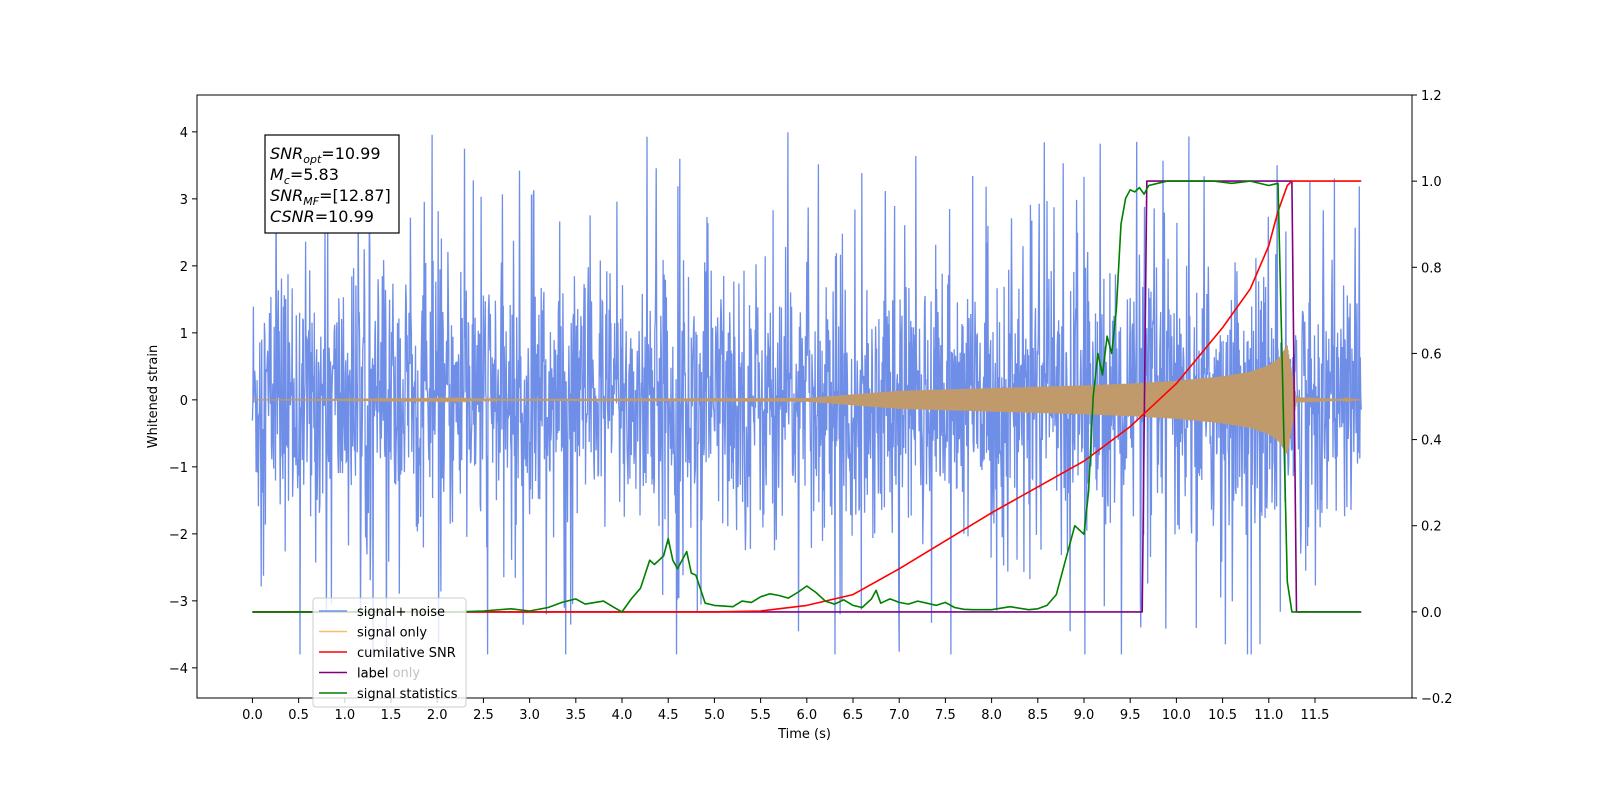 The image size is (1600, 800). What do you see at coordinates (1431, 354) in the screenshot?
I see `y-right-tick-label: 0.6` at bounding box center [1431, 354].